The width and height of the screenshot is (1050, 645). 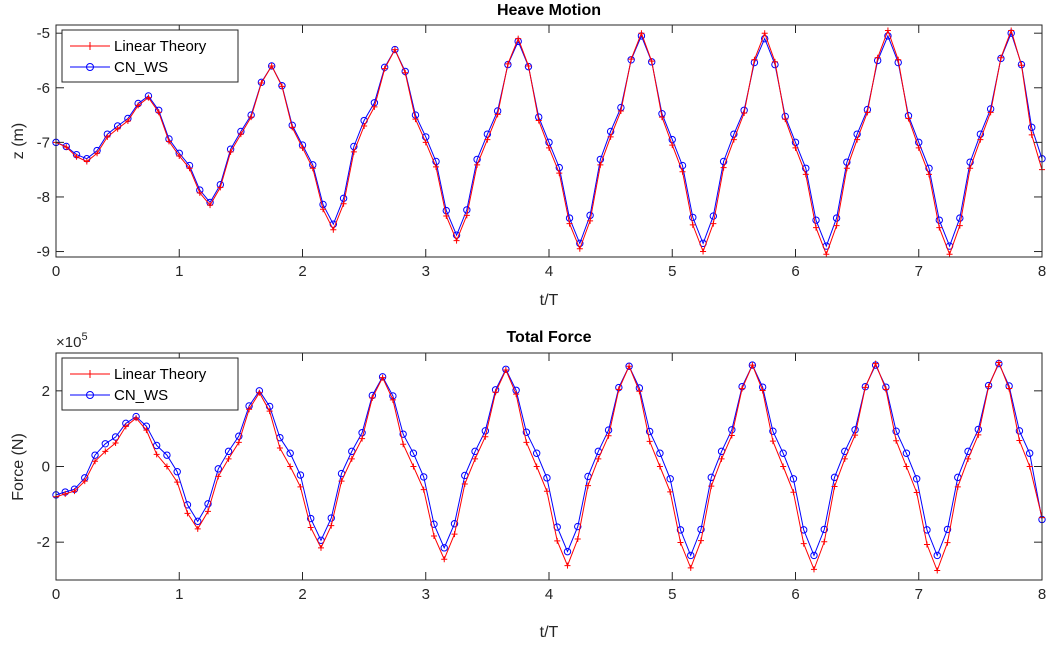 I want to click on force-x-tick-label: 8, so click(x=1042, y=594).